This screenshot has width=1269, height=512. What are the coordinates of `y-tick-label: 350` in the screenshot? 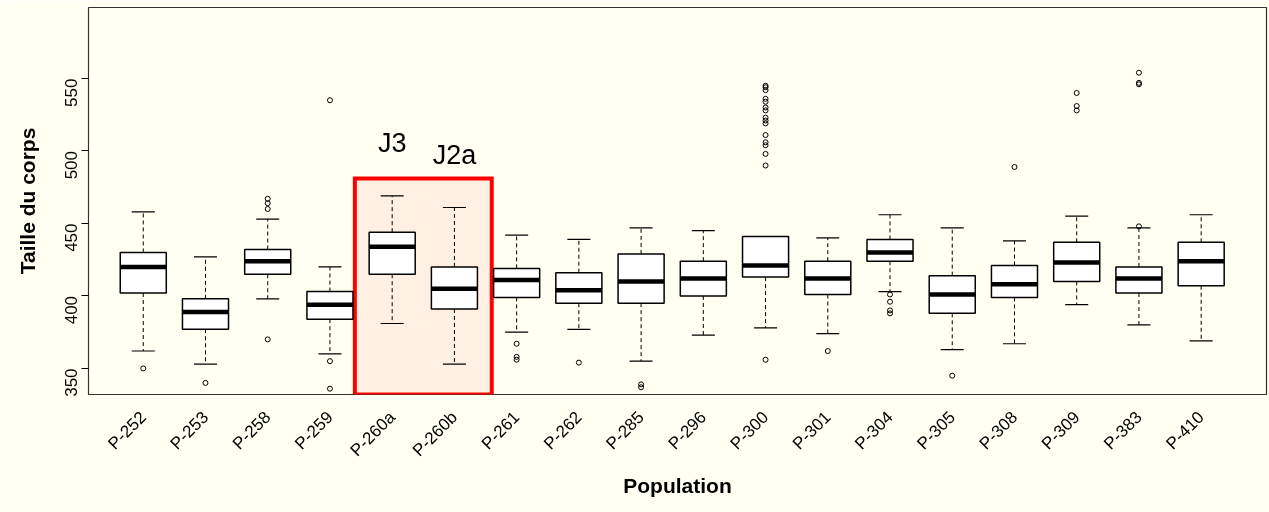 It's located at (72, 382).